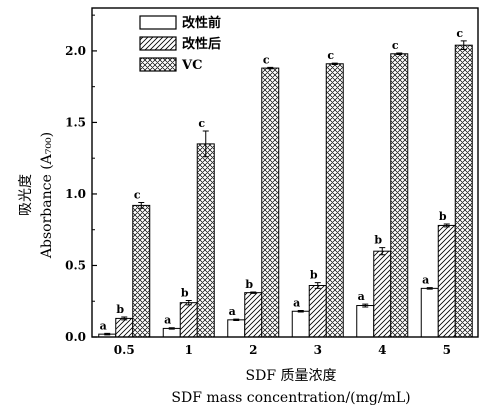 The height and width of the screenshot is (409, 479). What do you see at coordinates (447, 350) in the screenshot?
I see `x-tick-label: 5` at bounding box center [447, 350].